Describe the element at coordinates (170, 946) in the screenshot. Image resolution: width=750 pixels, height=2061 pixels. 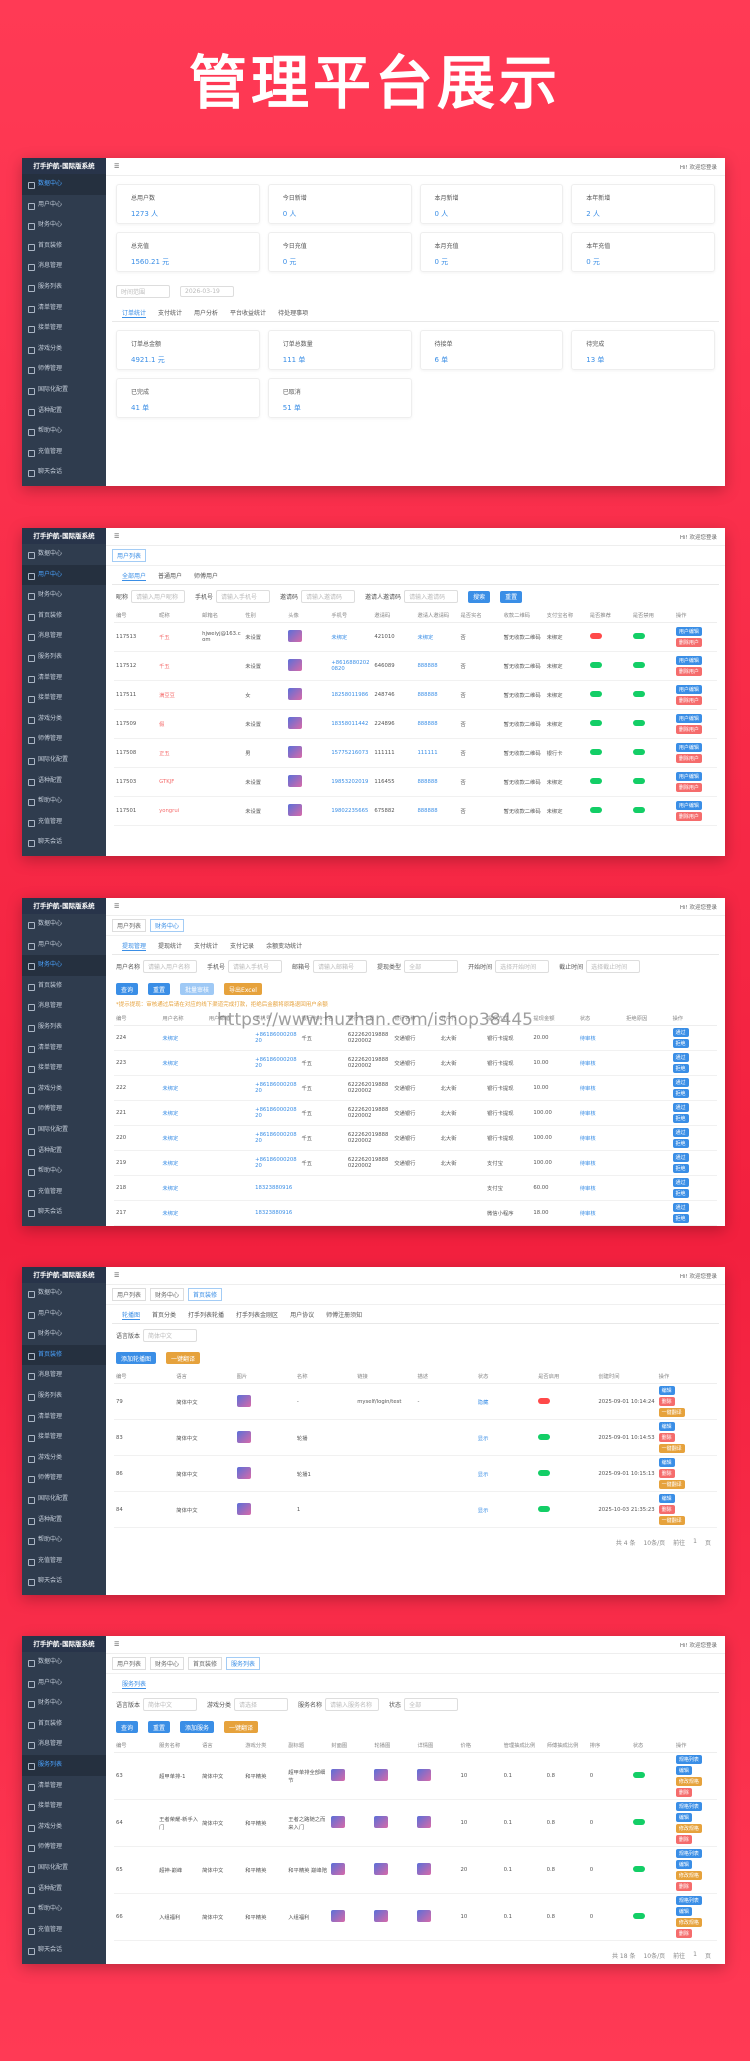
I see `tab: 提现统计` at that location.